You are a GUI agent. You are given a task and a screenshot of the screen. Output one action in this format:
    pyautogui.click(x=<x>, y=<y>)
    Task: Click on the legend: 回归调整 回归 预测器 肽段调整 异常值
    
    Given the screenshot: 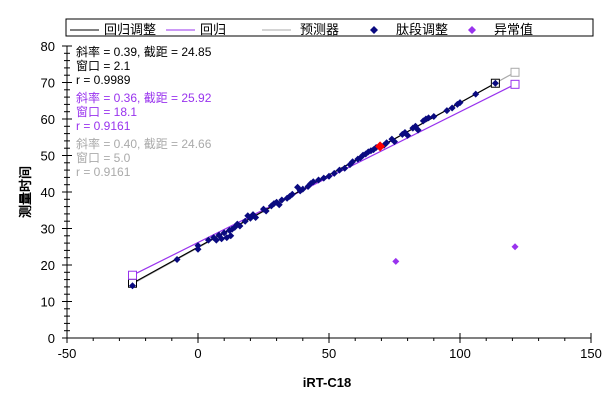 What is the action you would take?
    pyautogui.click(x=329, y=27)
    